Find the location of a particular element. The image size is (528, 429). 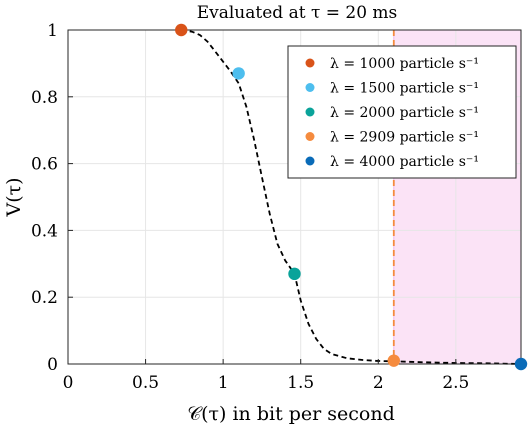

x-tick-label: 1.5 is located at coordinates (300, 383).